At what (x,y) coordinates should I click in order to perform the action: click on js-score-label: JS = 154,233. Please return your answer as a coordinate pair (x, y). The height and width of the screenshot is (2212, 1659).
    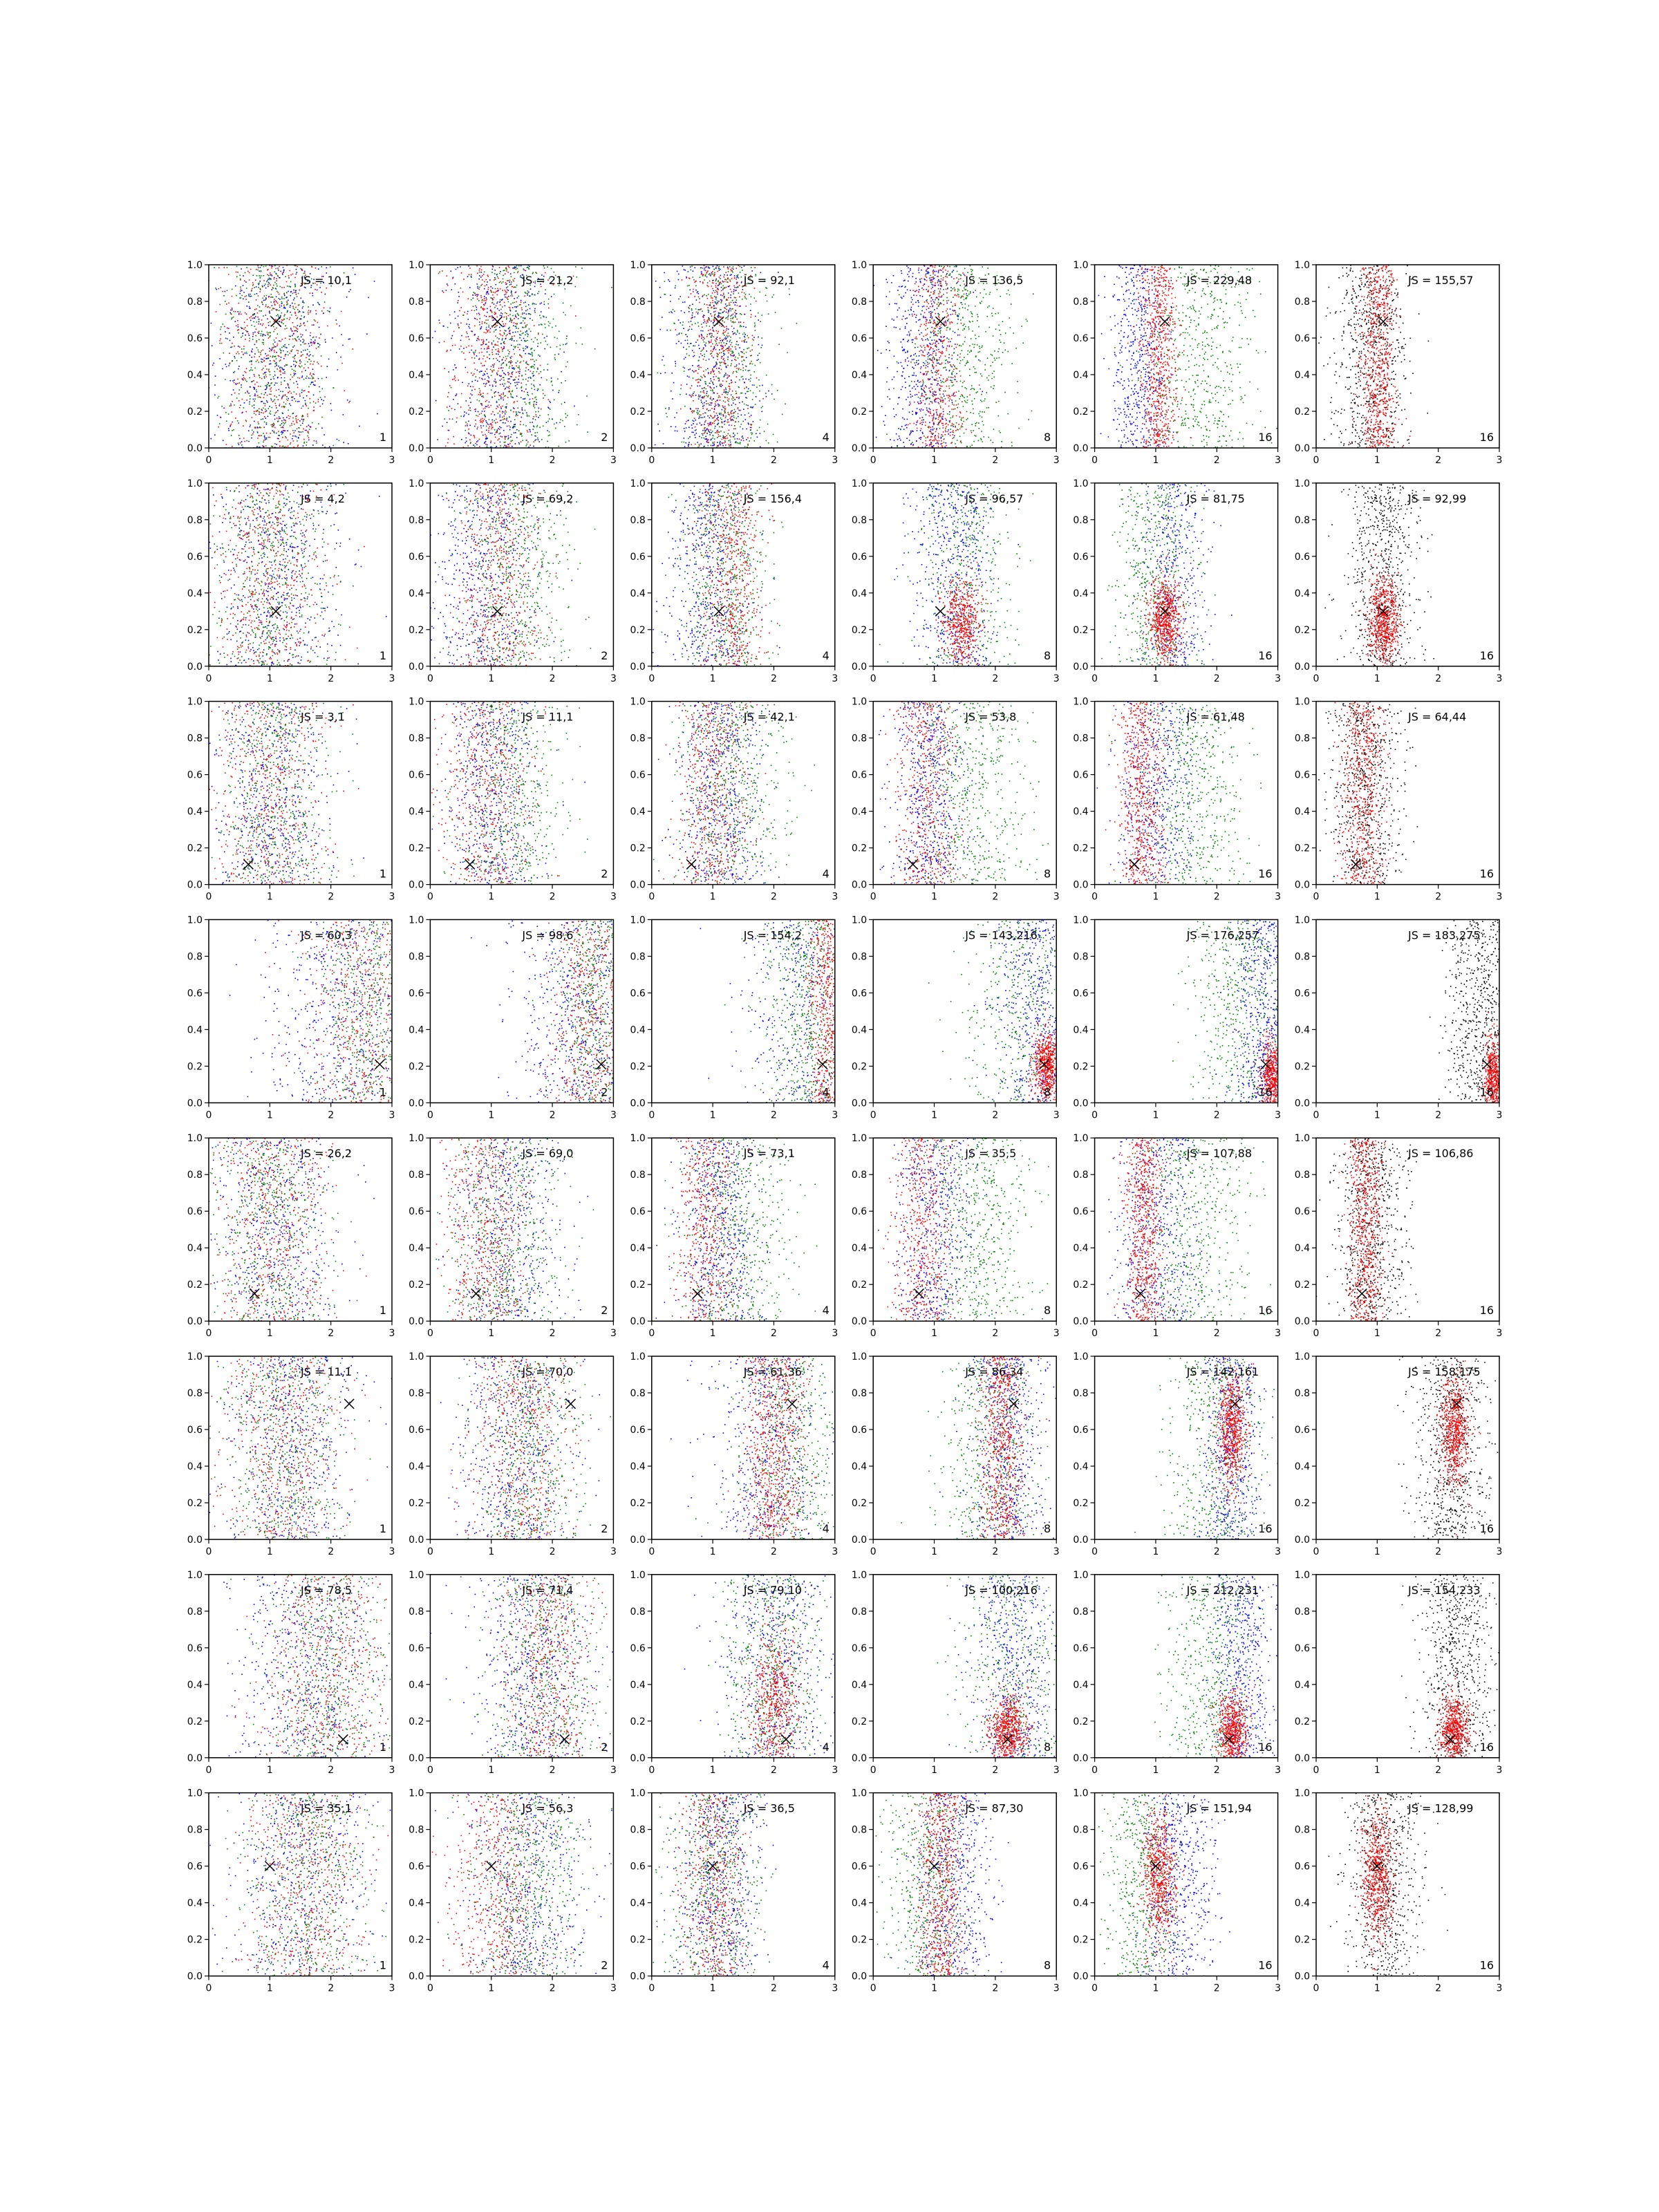
    Looking at the image, I should click on (1444, 1591).